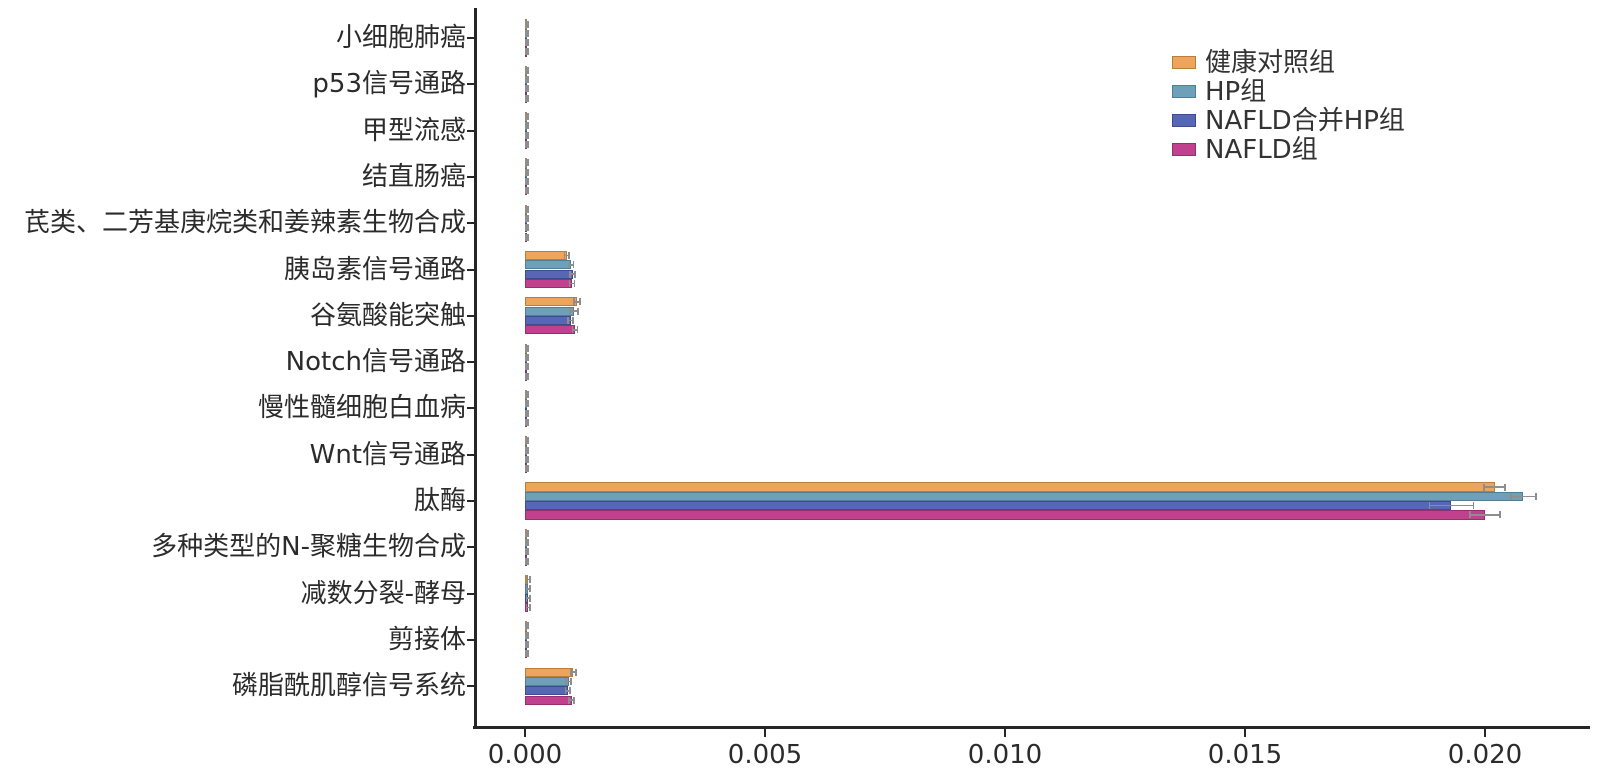 This screenshot has height=775, width=1607. What do you see at coordinates (1305, 120) in the screenshot?
I see `legend-label: NAFLD合并HP组` at bounding box center [1305, 120].